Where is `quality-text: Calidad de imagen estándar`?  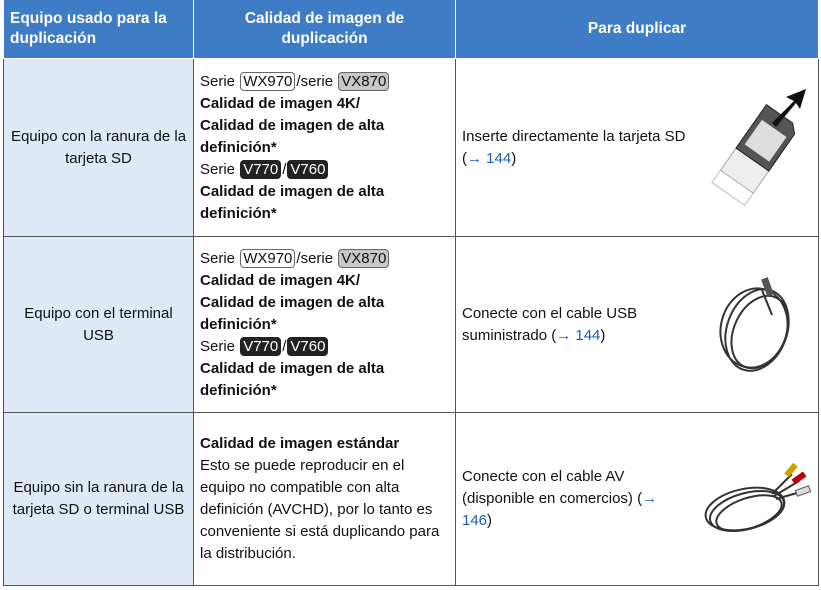
quality-text: Calidad de imagen estándar is located at coordinates (300, 443).